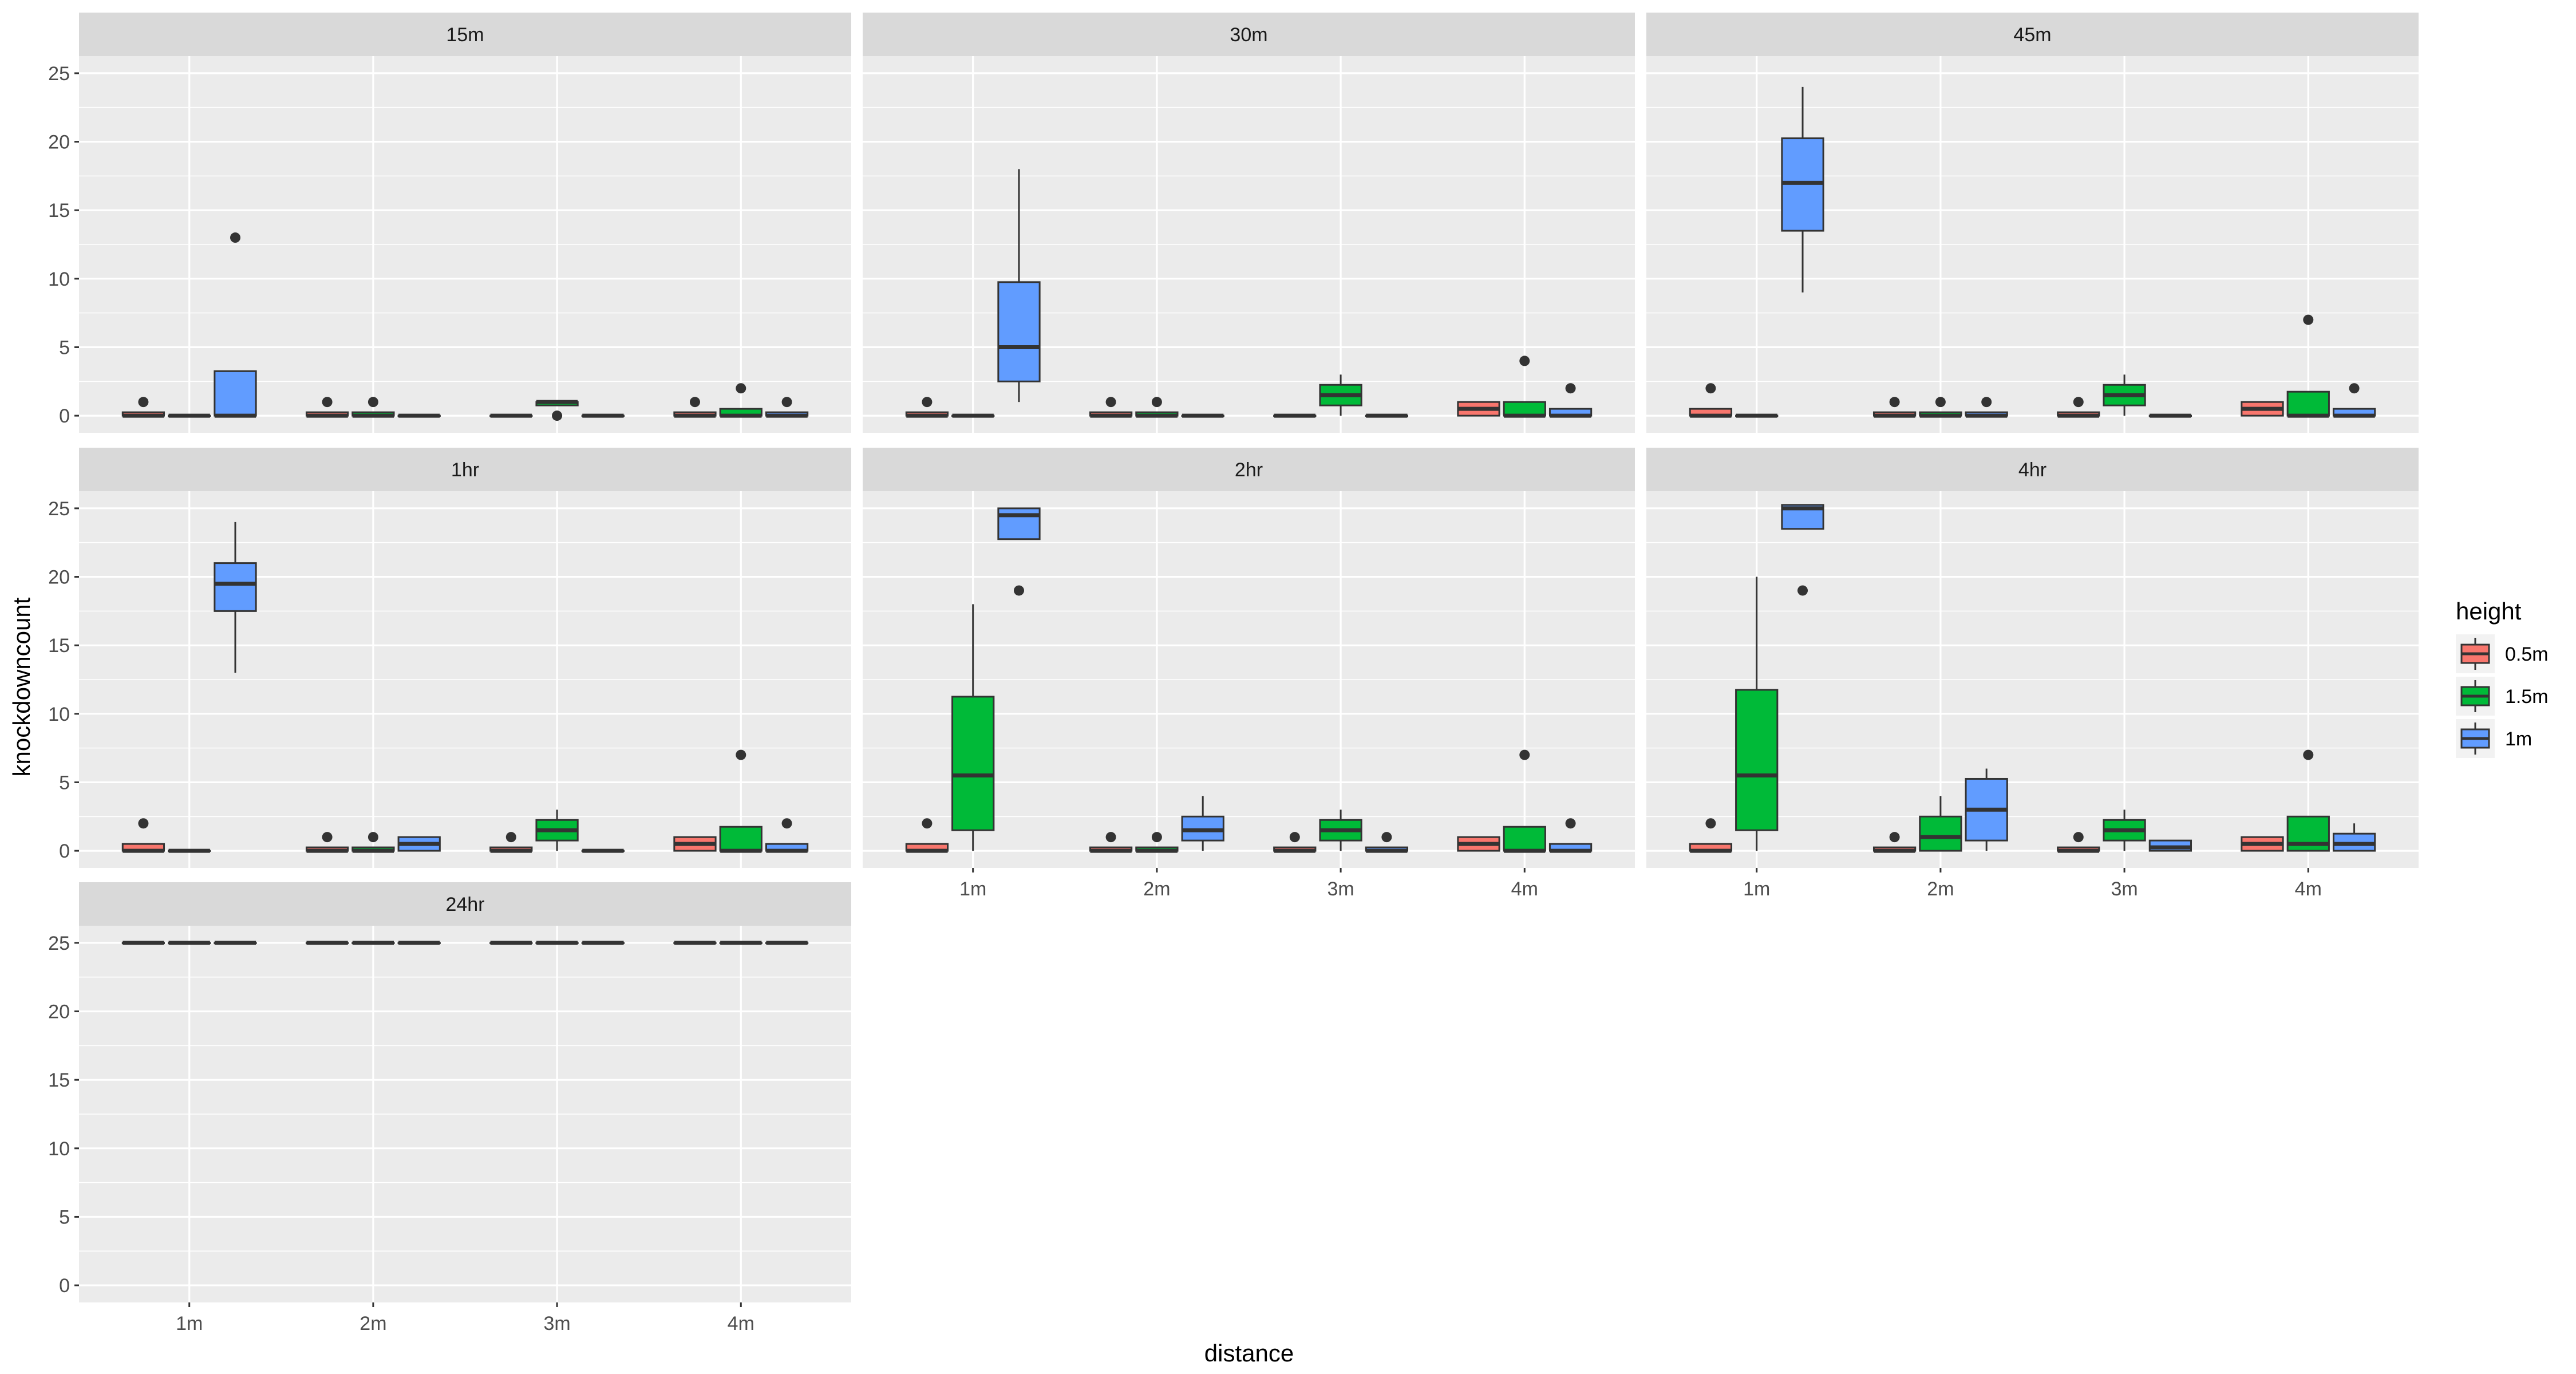 The width and height of the screenshot is (2576, 1374). I want to click on legend-item-1m: 1m, so click(2494, 738).